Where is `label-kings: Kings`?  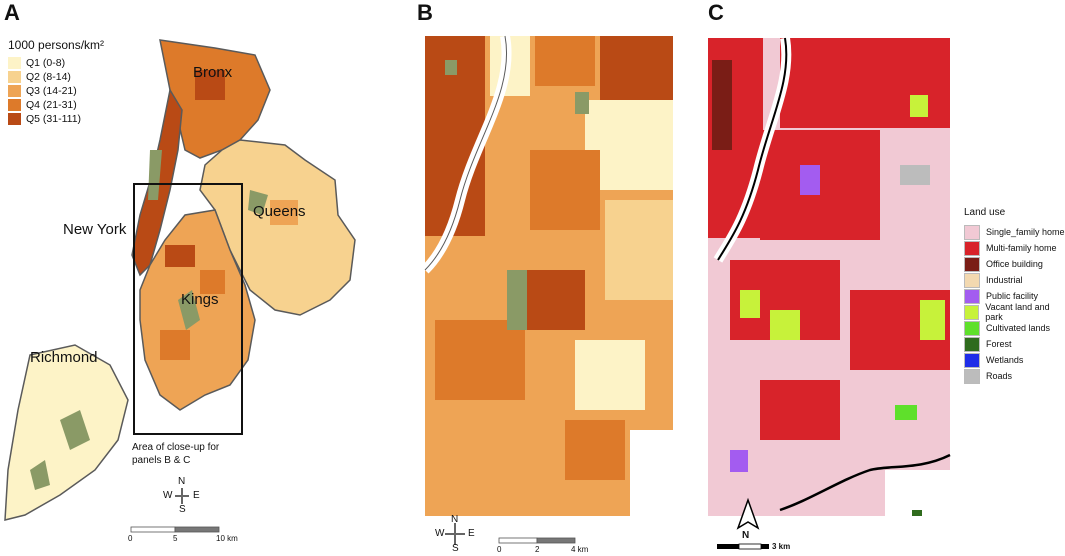 label-kings: Kings is located at coordinates (200, 299).